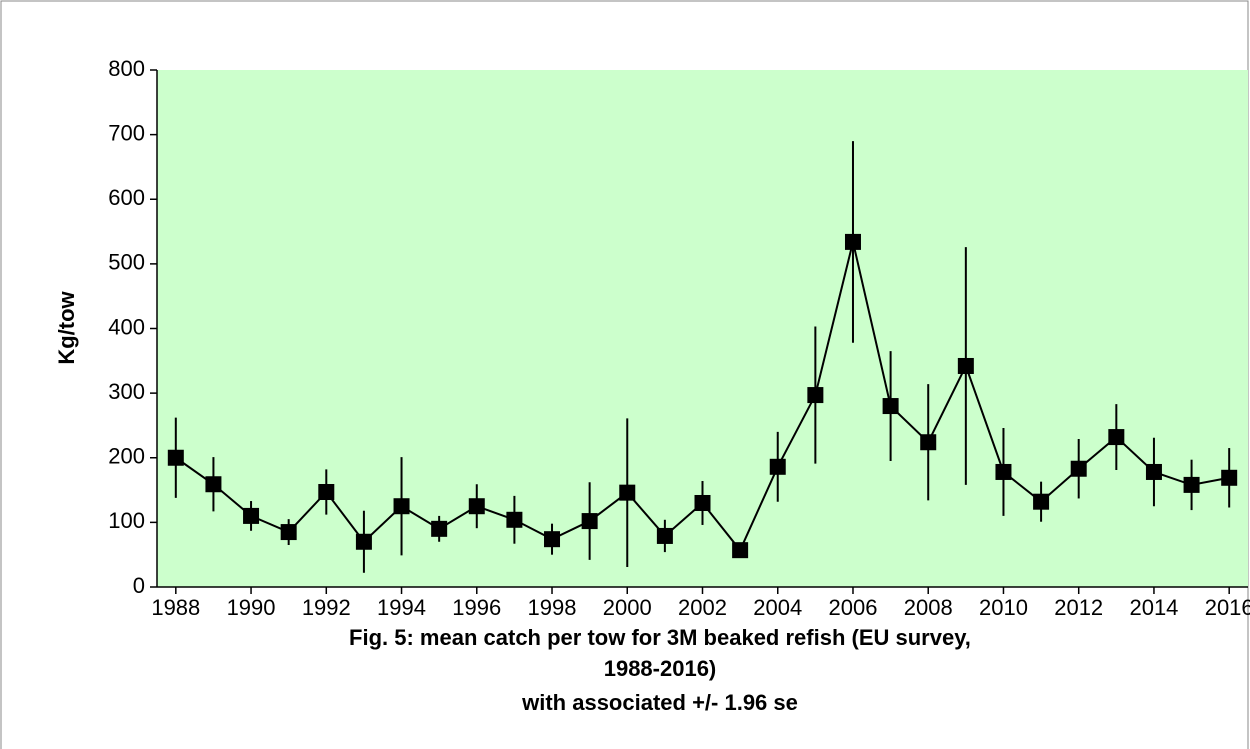 This screenshot has width=1250, height=749. Describe the element at coordinates (476, 607) in the screenshot. I see `x-tick-label: 1996` at that location.